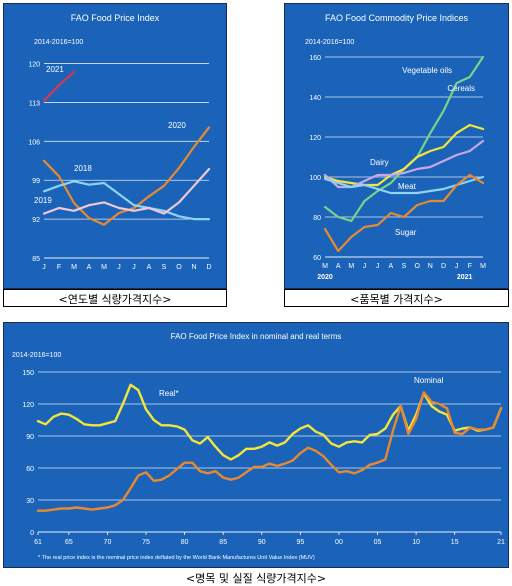 The width and height of the screenshot is (512, 586). What do you see at coordinates (36, 259) in the screenshot?
I see `y-tick-label: 85` at bounding box center [36, 259].